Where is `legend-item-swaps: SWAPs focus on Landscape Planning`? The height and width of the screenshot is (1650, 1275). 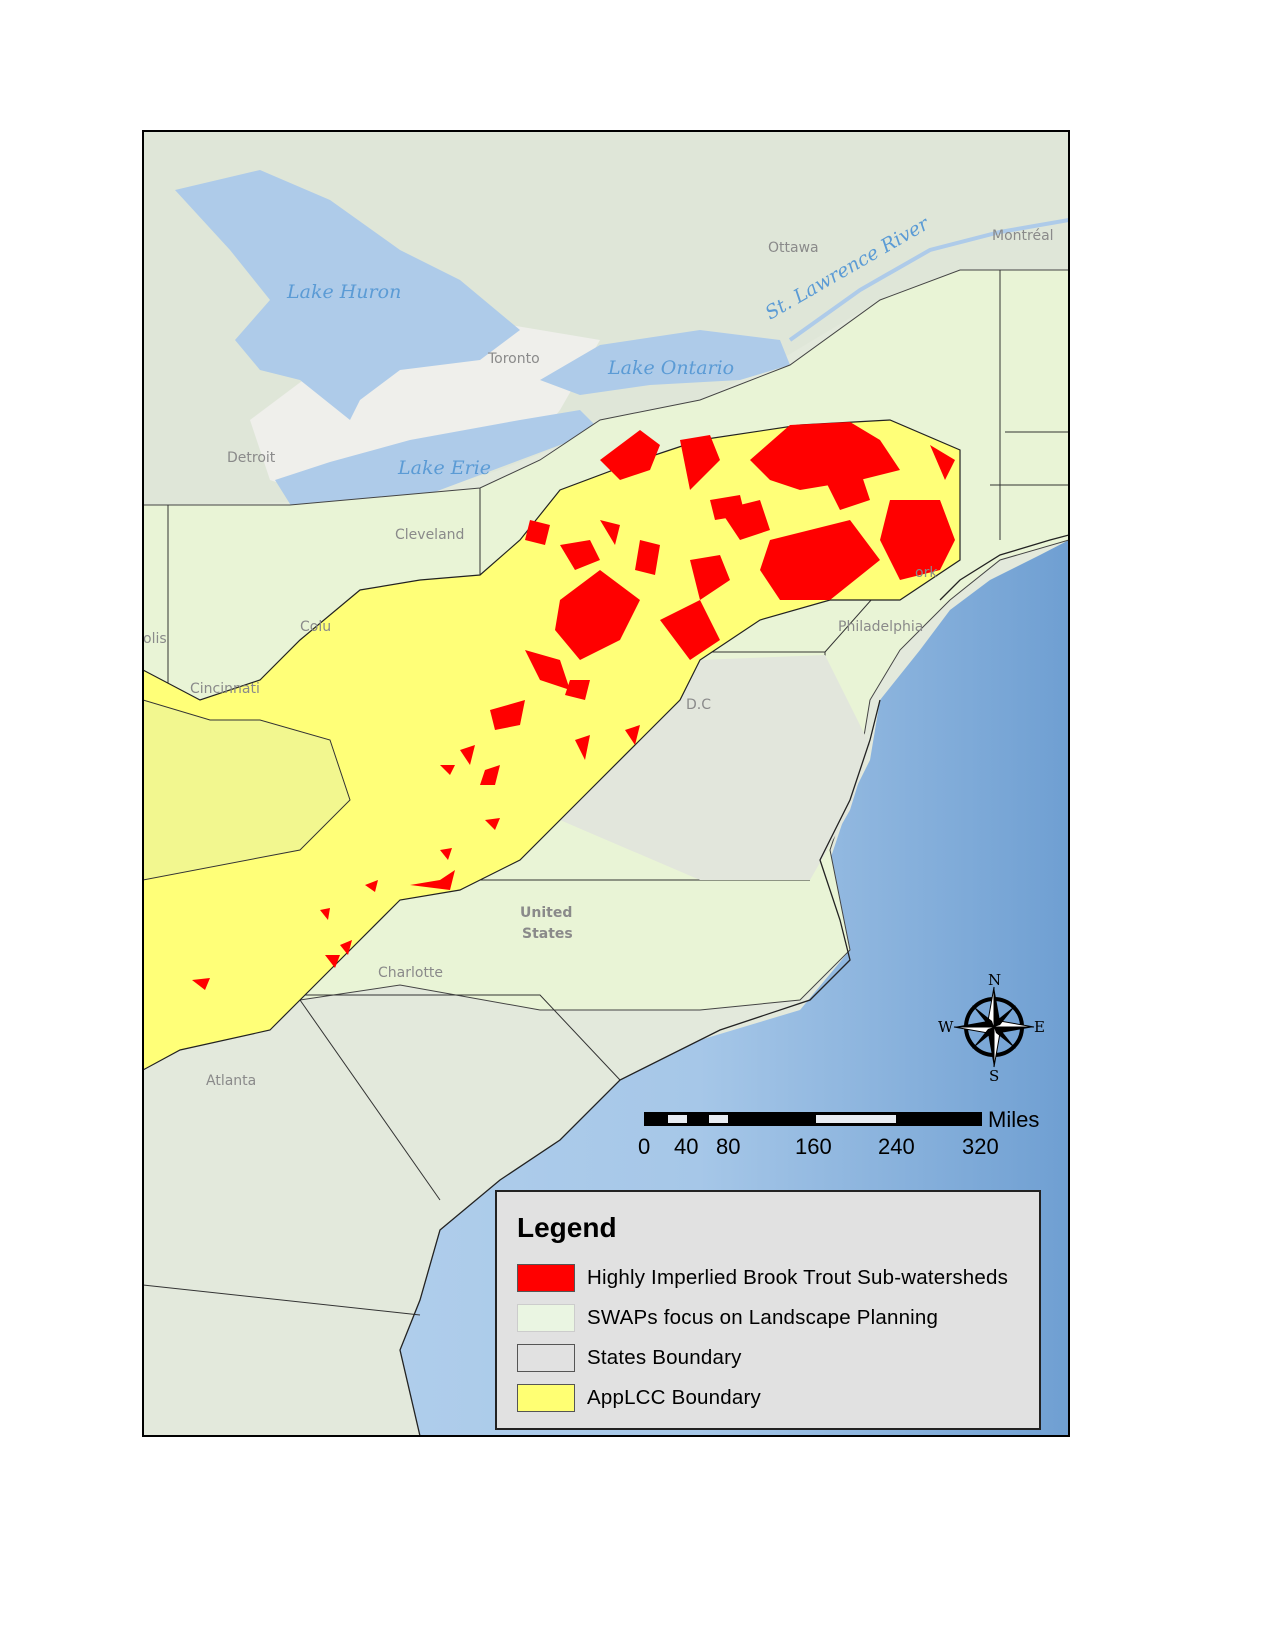 legend-item-swaps: SWAPs focus on Landscape Planning is located at coordinates (727, 1318).